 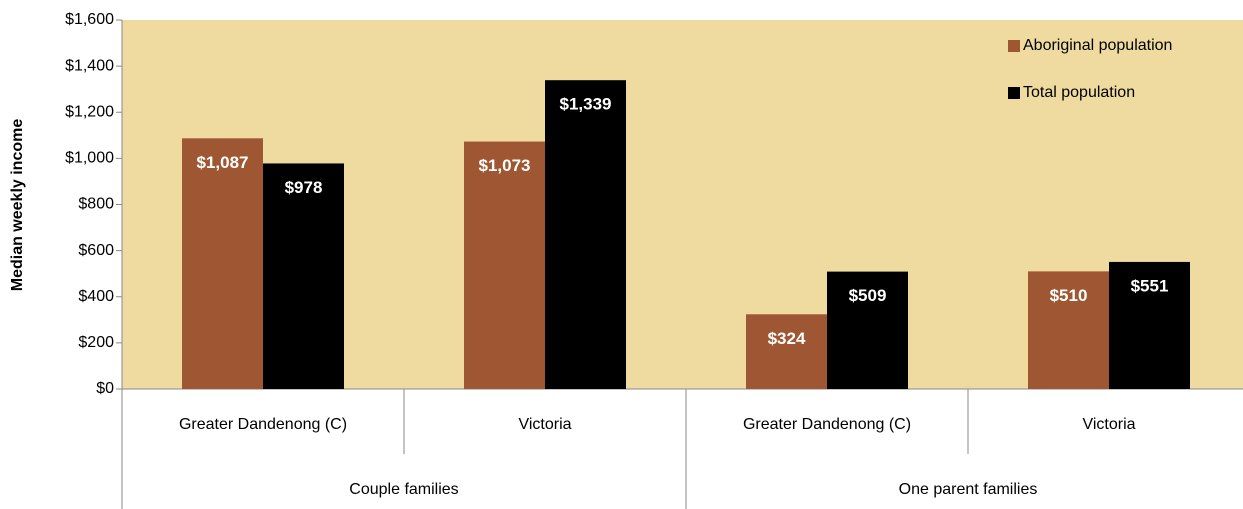 I want to click on legend-label: Aboriginal population, so click(x=1097, y=45).